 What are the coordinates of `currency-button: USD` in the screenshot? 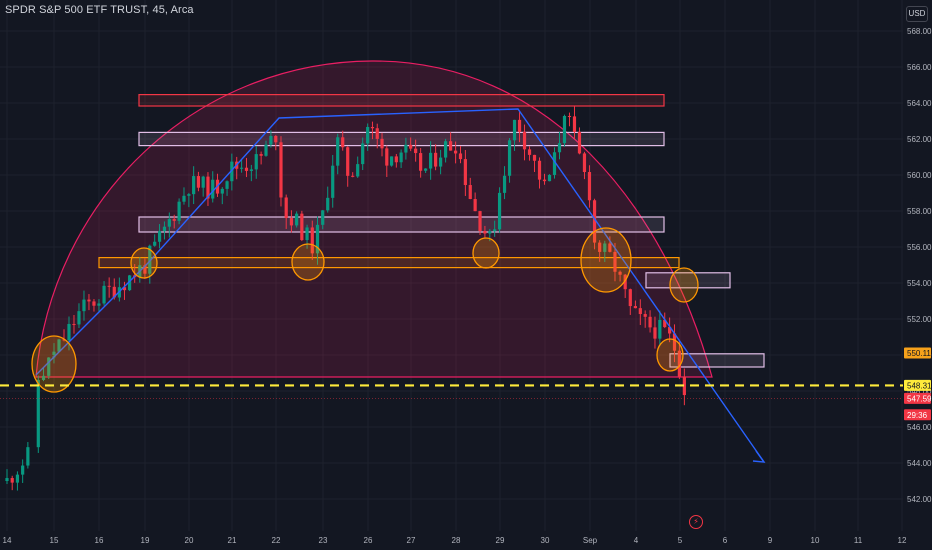 It's located at (917, 14).